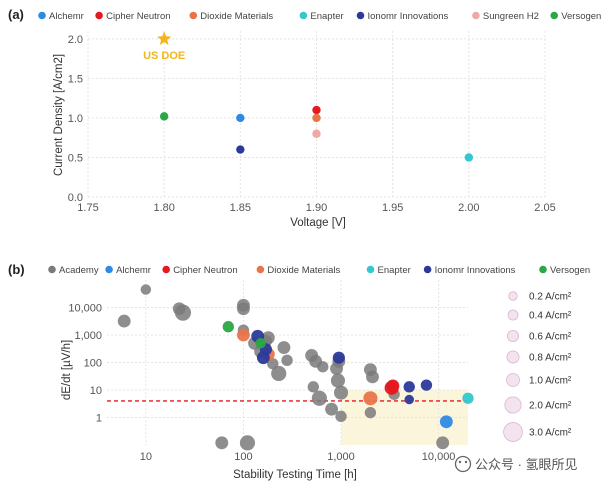 The image size is (616, 489). I want to click on y-tick-label: 1.0, so click(75, 119).